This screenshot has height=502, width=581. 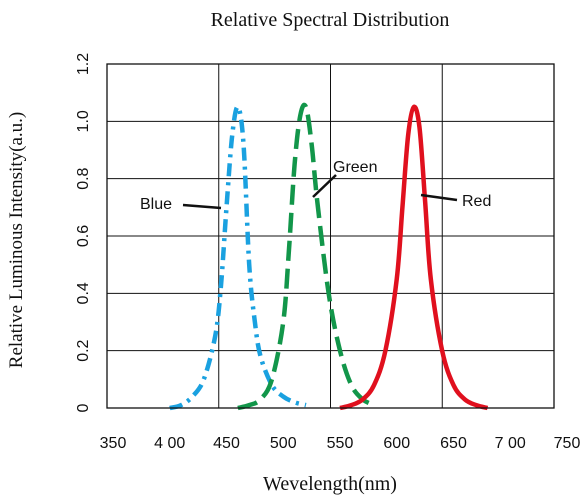 I want to click on annotation-red-leader, so click(x=439, y=197).